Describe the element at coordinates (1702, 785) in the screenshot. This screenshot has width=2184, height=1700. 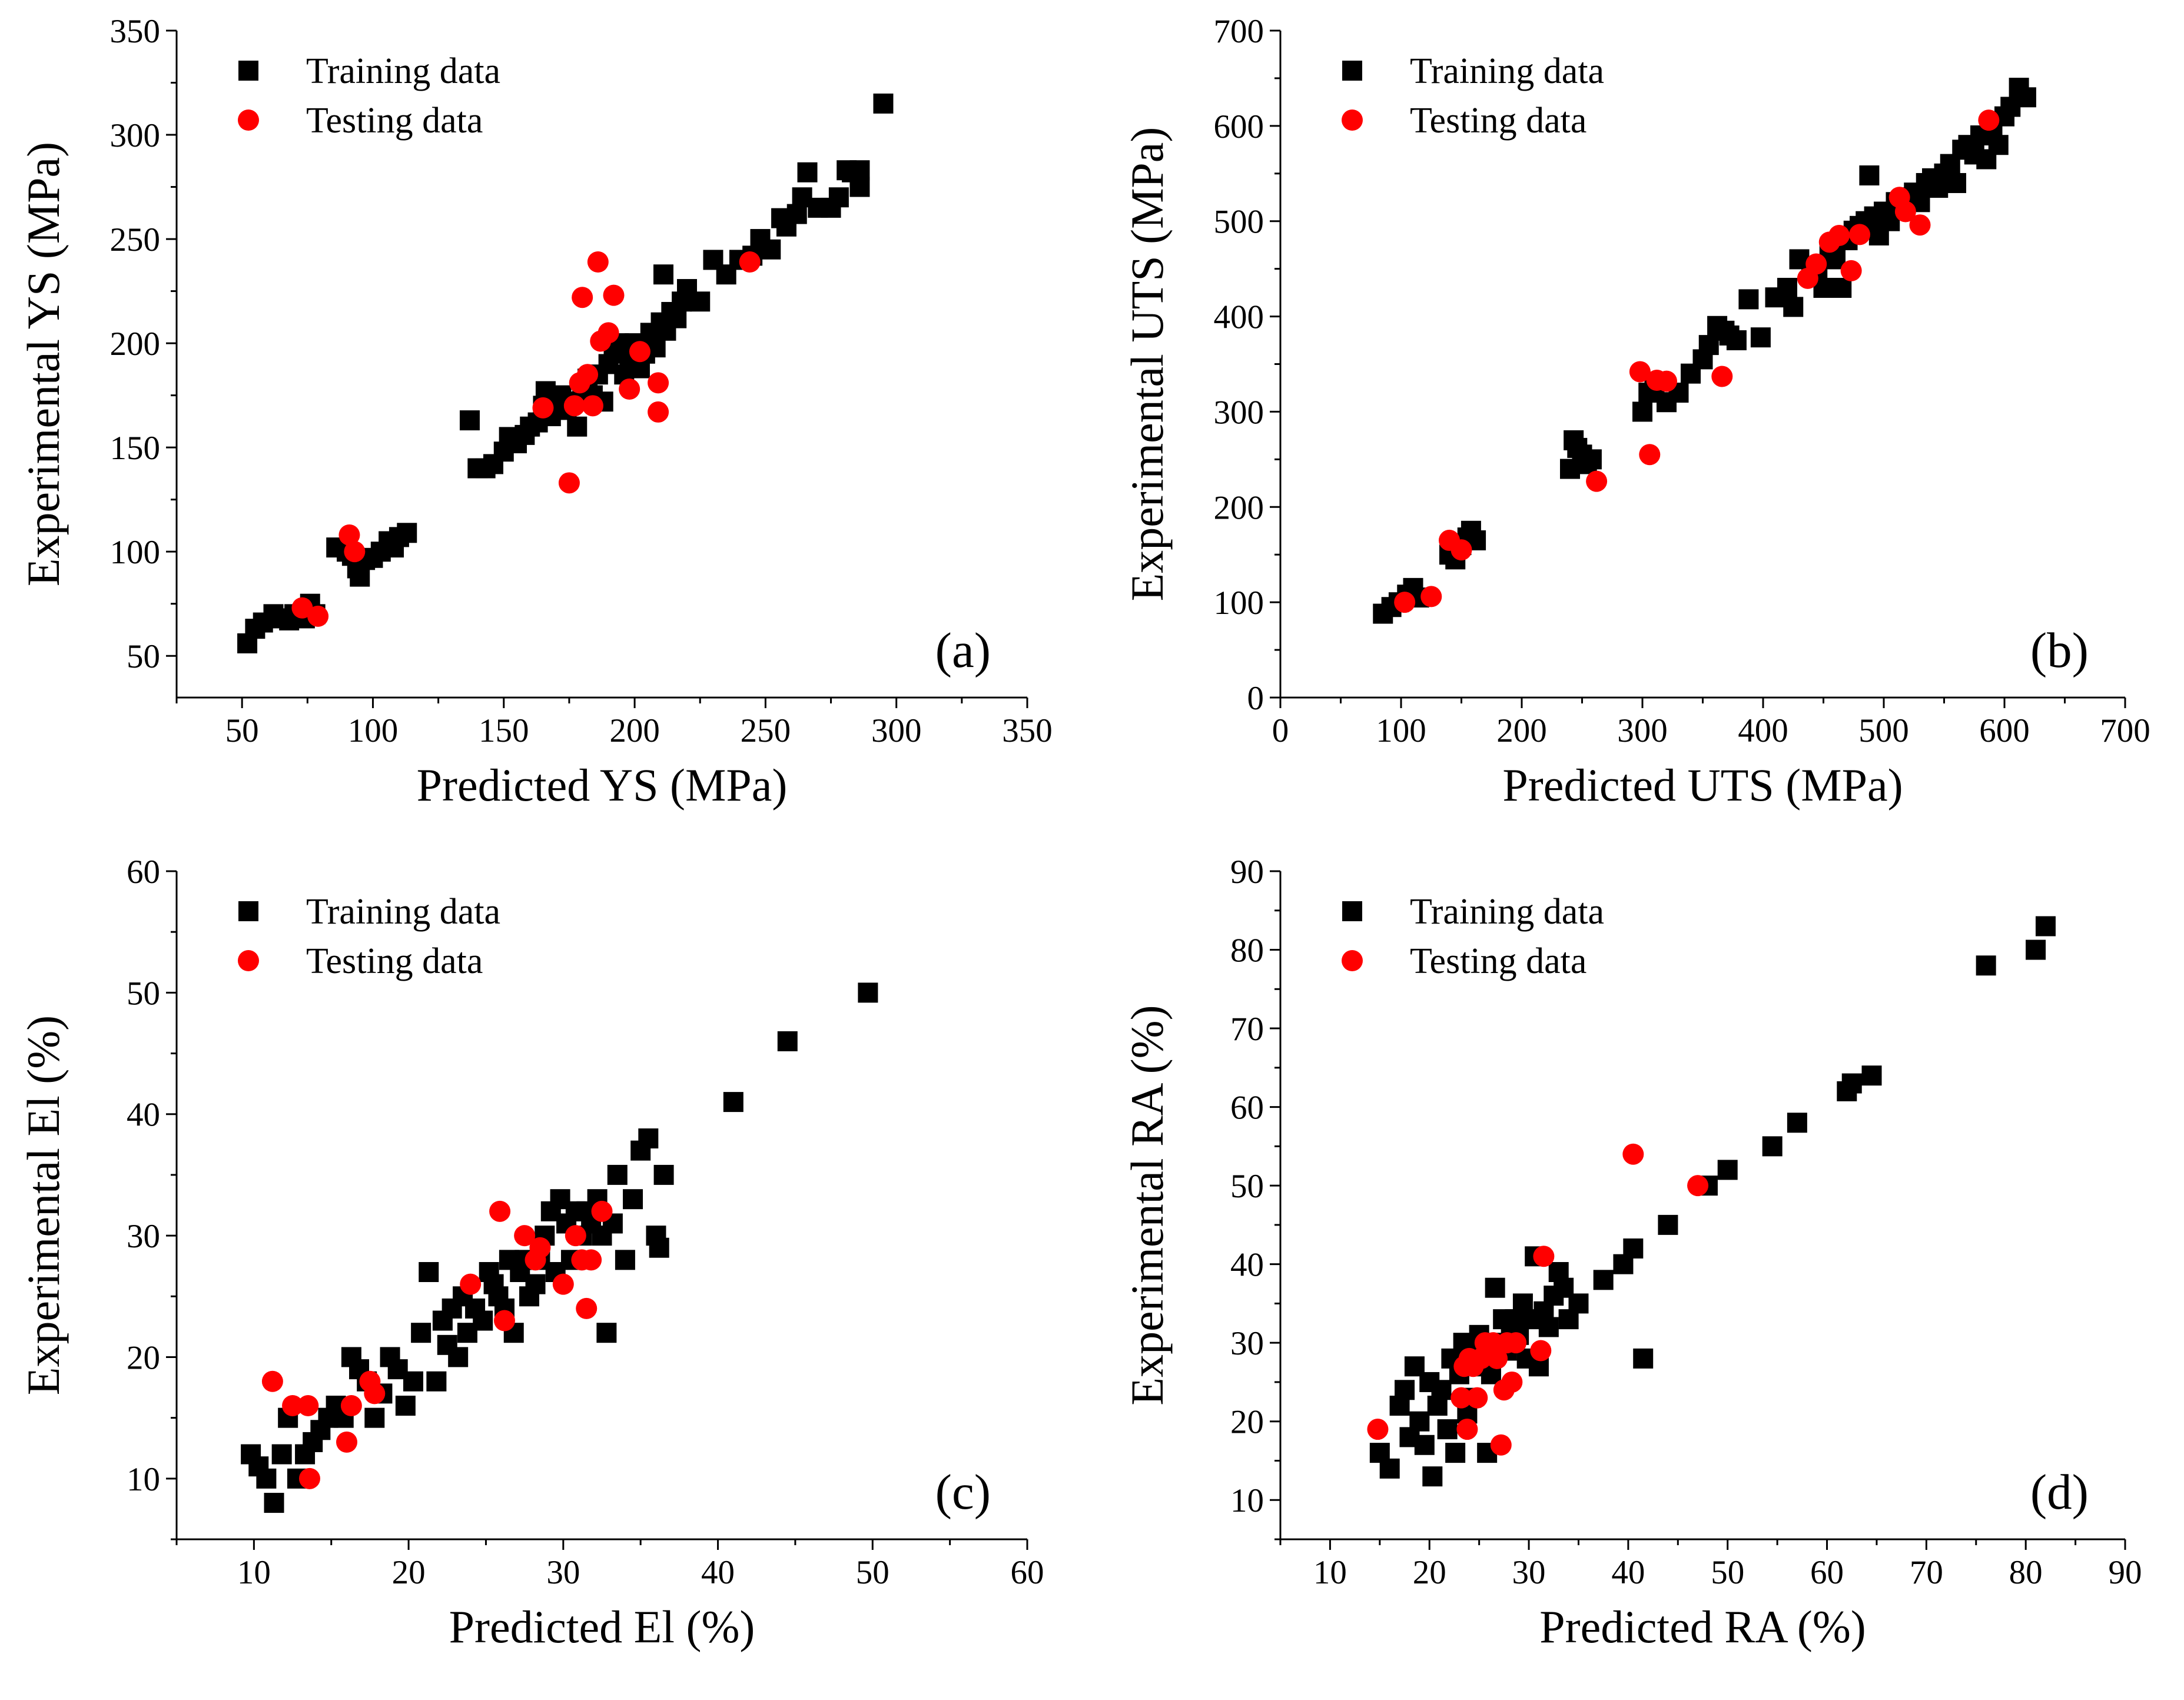
I see `x-axis-title: Predicted UTS (MPa)` at that location.